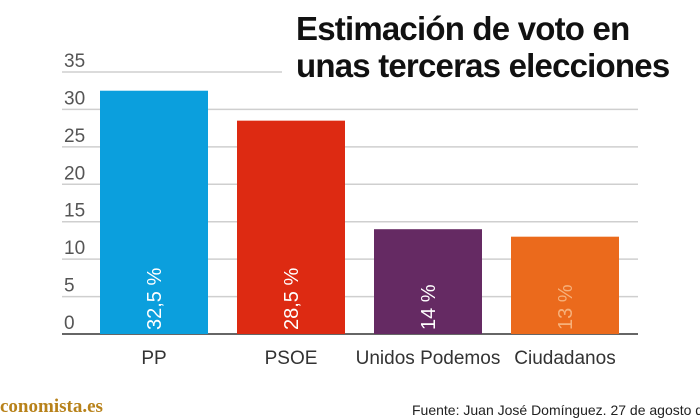  I want to click on y-axis-ticks: 0 5 10 15 20 25 30 35, so click(74, 192).